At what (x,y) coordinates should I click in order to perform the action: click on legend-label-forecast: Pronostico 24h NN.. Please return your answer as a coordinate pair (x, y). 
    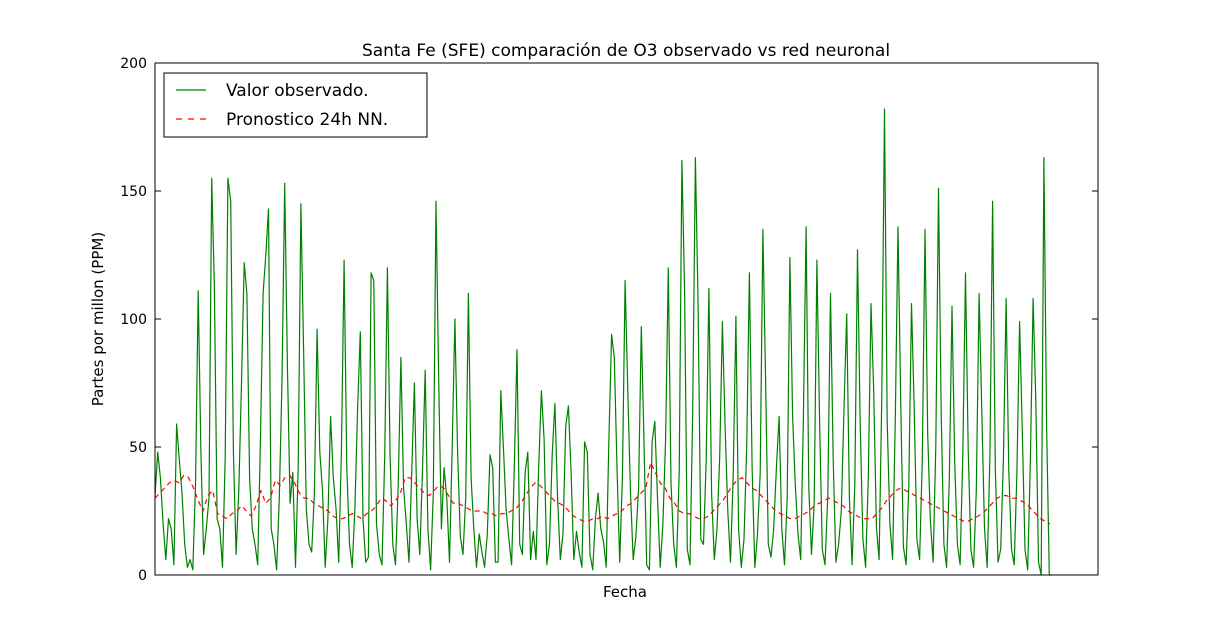
    Looking at the image, I should click on (307, 120).